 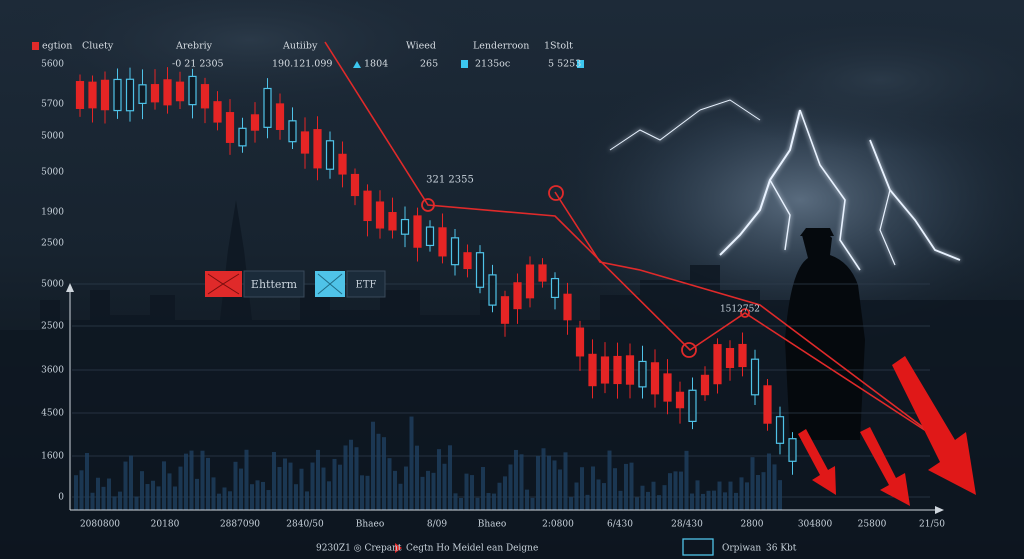 What do you see at coordinates (35, 46) in the screenshot?
I see `legend-swatch` at bounding box center [35, 46].